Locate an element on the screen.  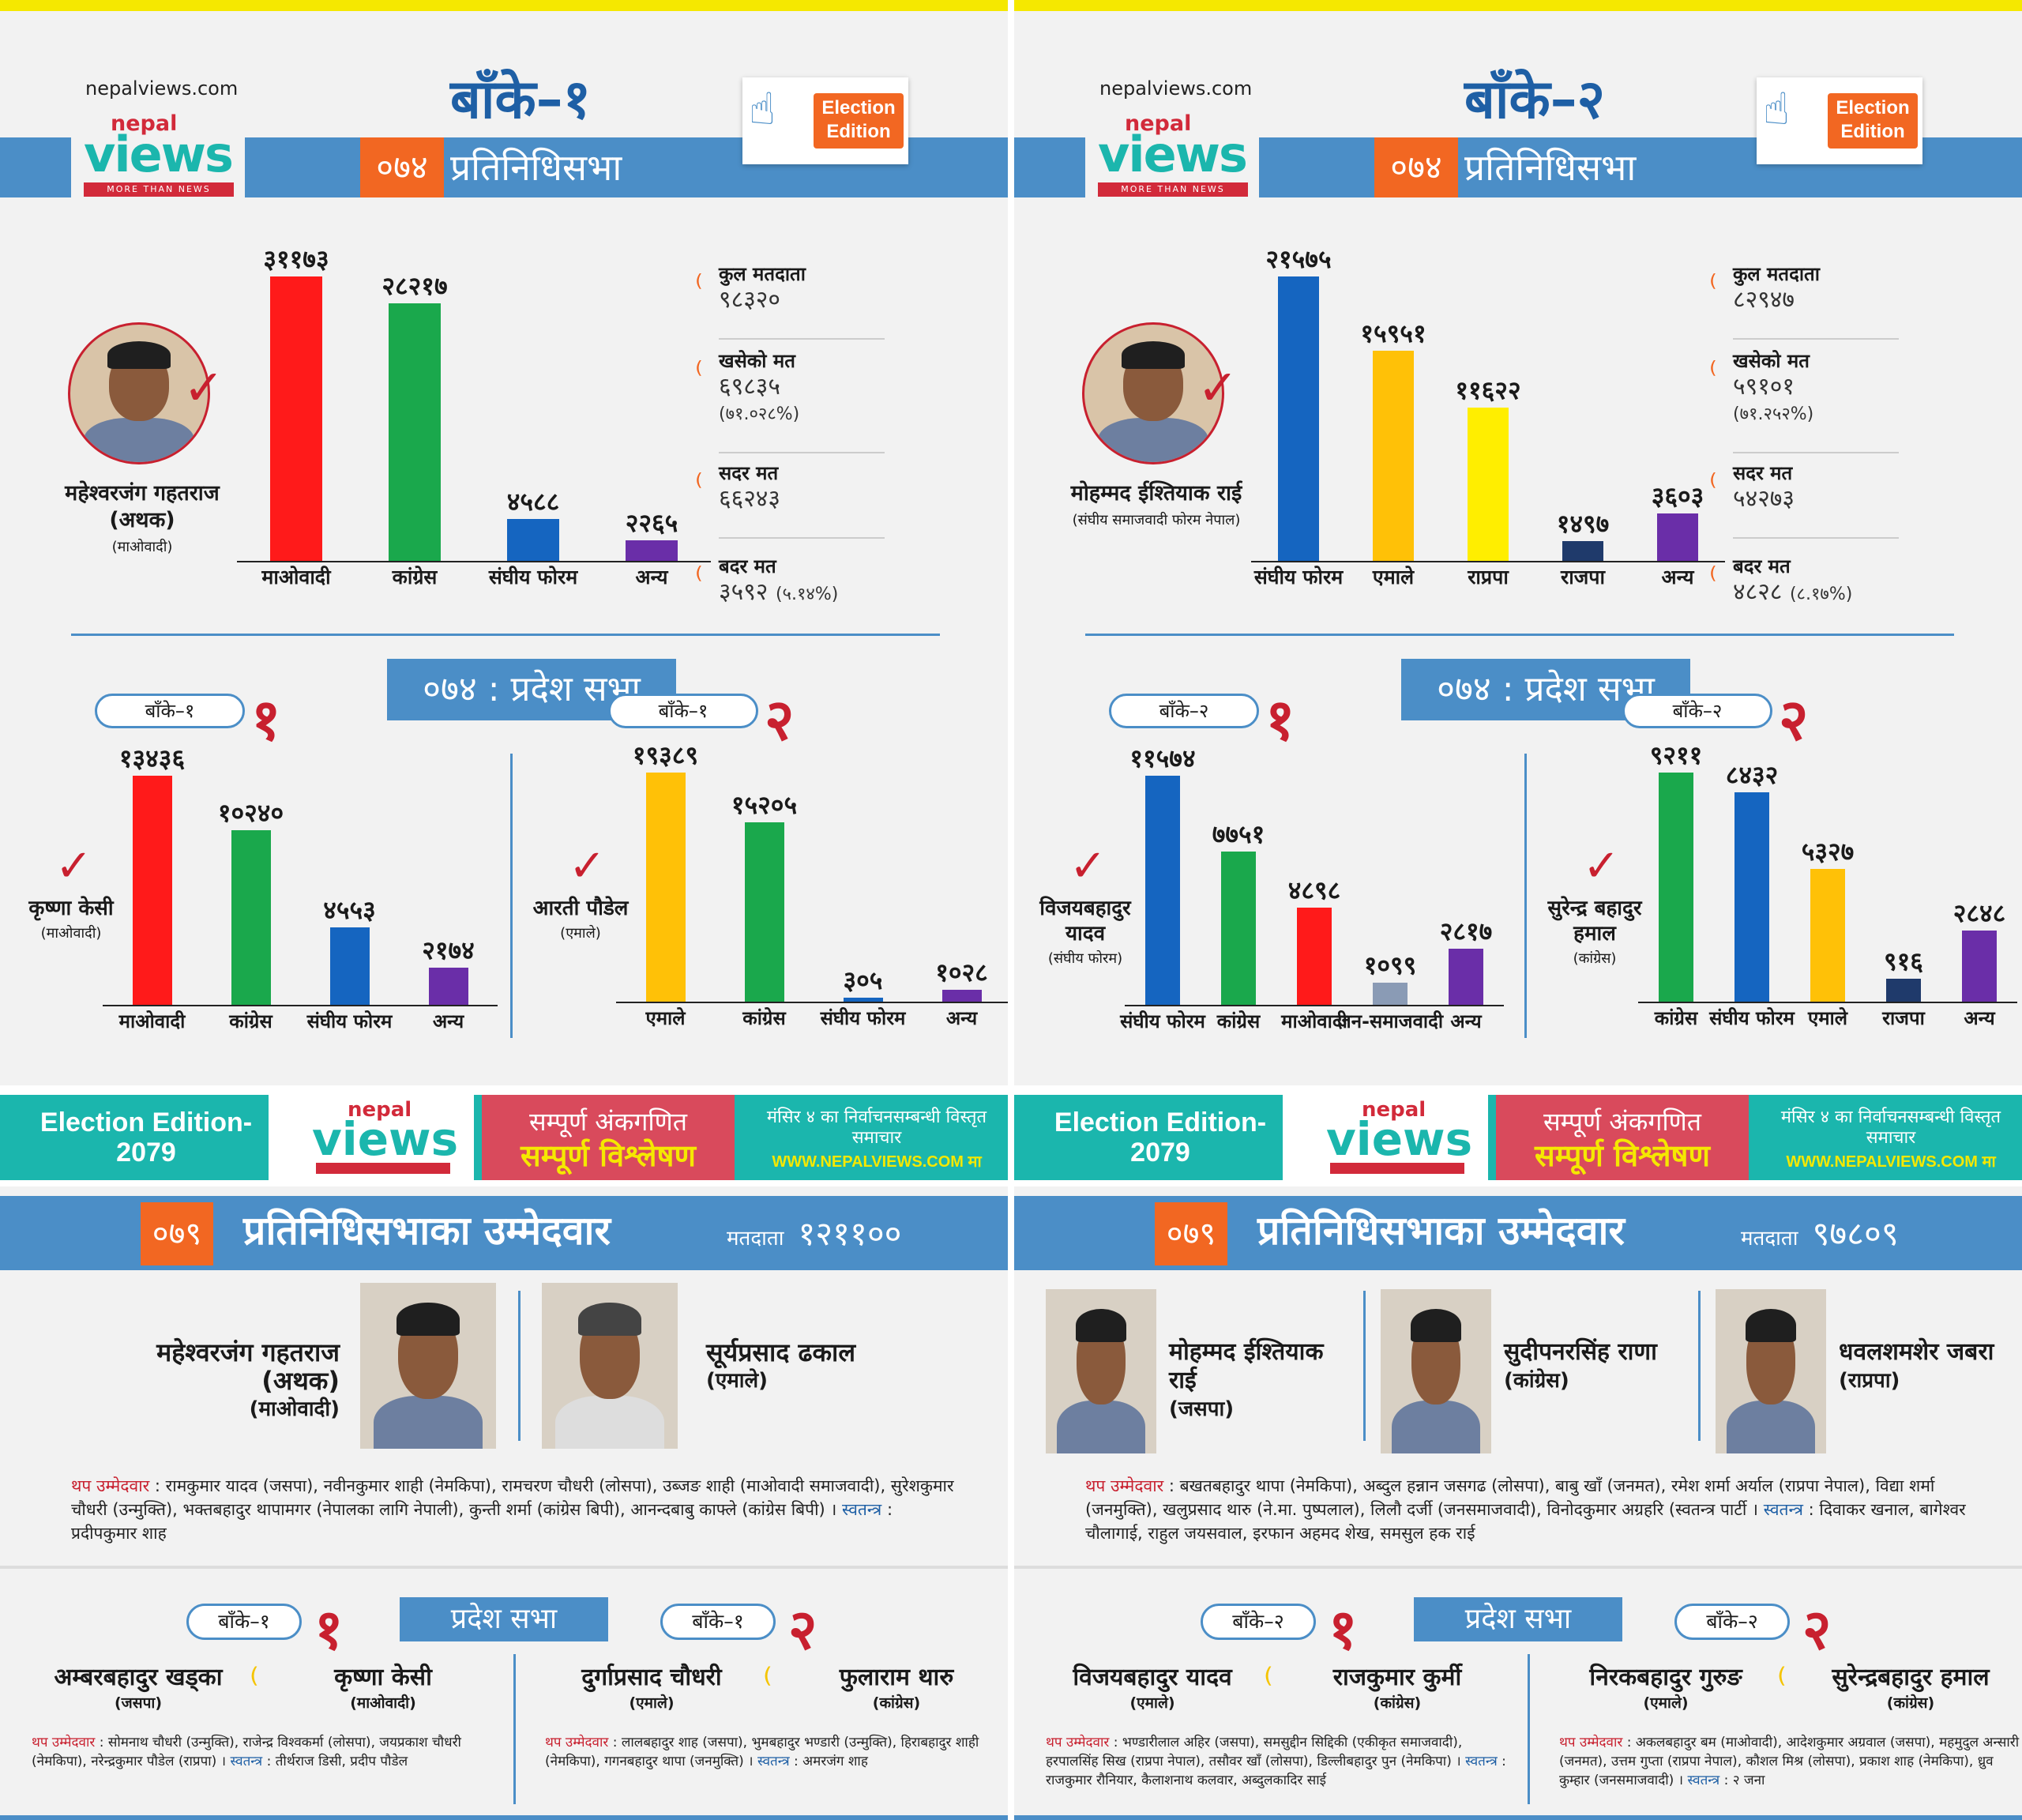
province-area-pill: बाँके–२ is located at coordinates (1184, 711).